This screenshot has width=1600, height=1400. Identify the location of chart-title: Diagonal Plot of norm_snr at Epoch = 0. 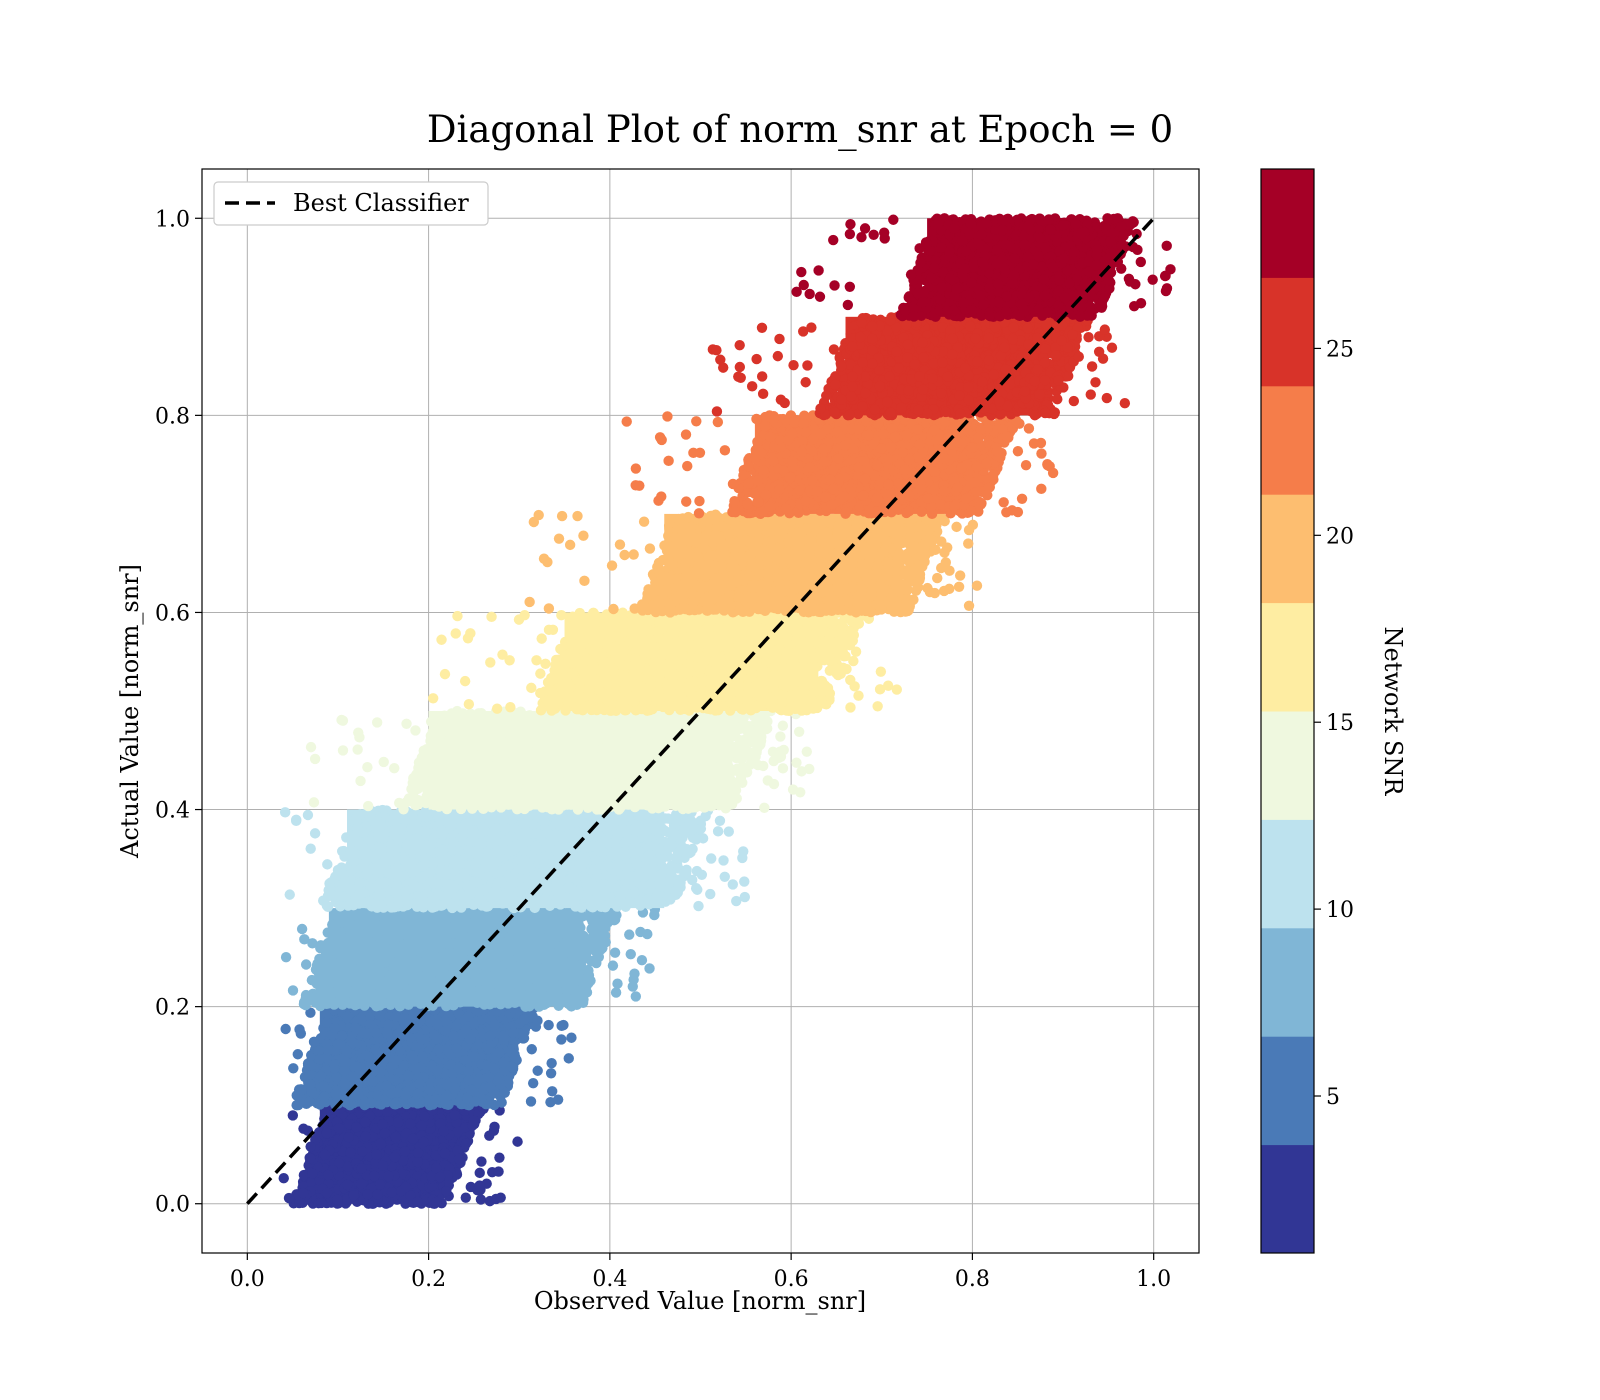
(800, 130).